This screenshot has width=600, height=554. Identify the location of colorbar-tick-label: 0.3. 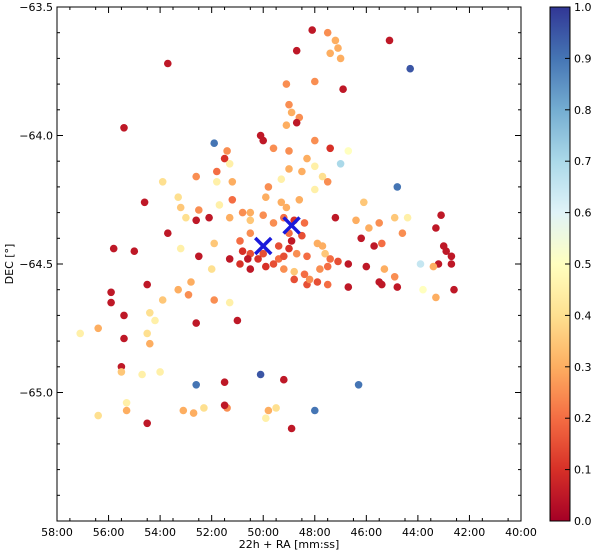
(583, 367).